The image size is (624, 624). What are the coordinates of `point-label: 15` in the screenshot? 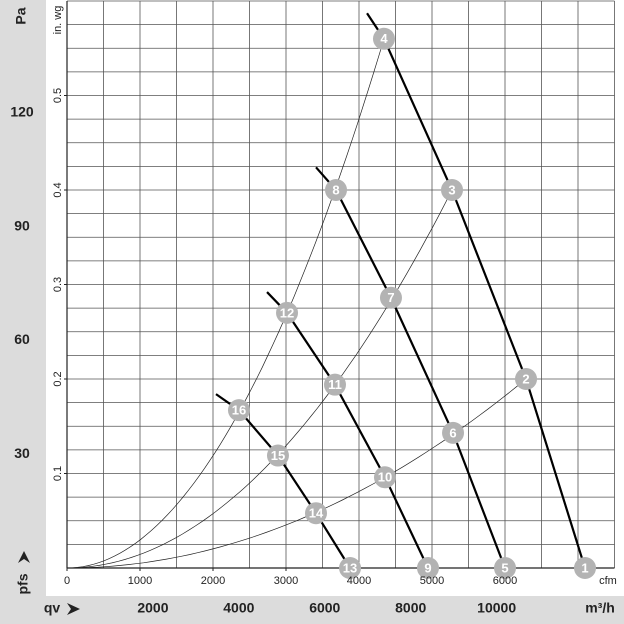 It's located at (278, 455).